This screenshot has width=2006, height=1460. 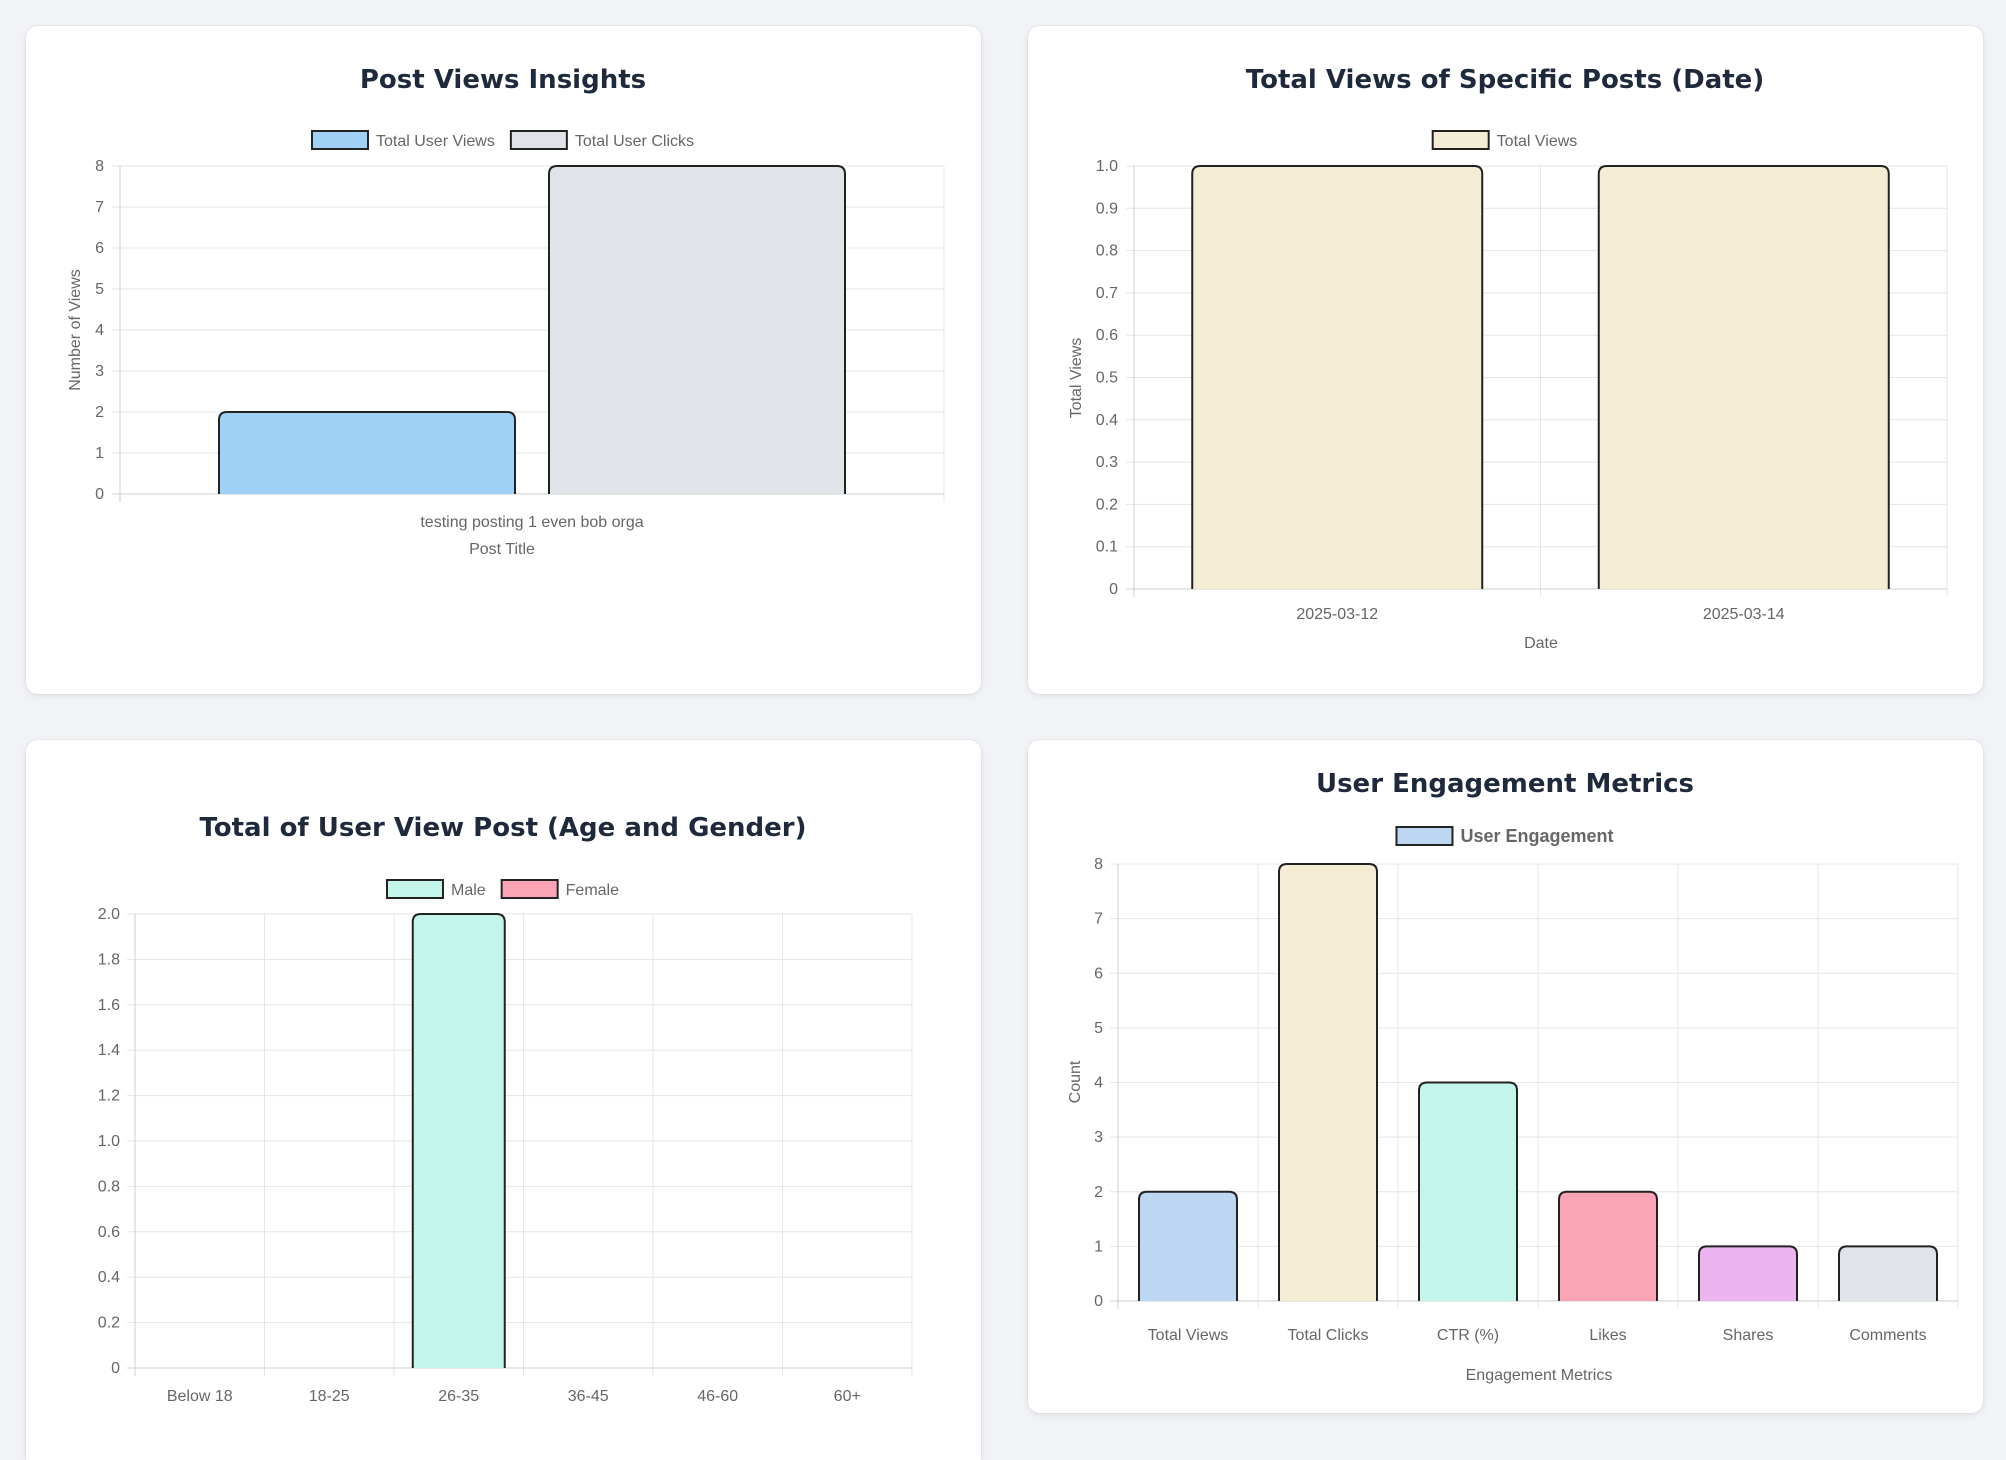 I want to click on x-tick-label: Comments, so click(x=1887, y=1335).